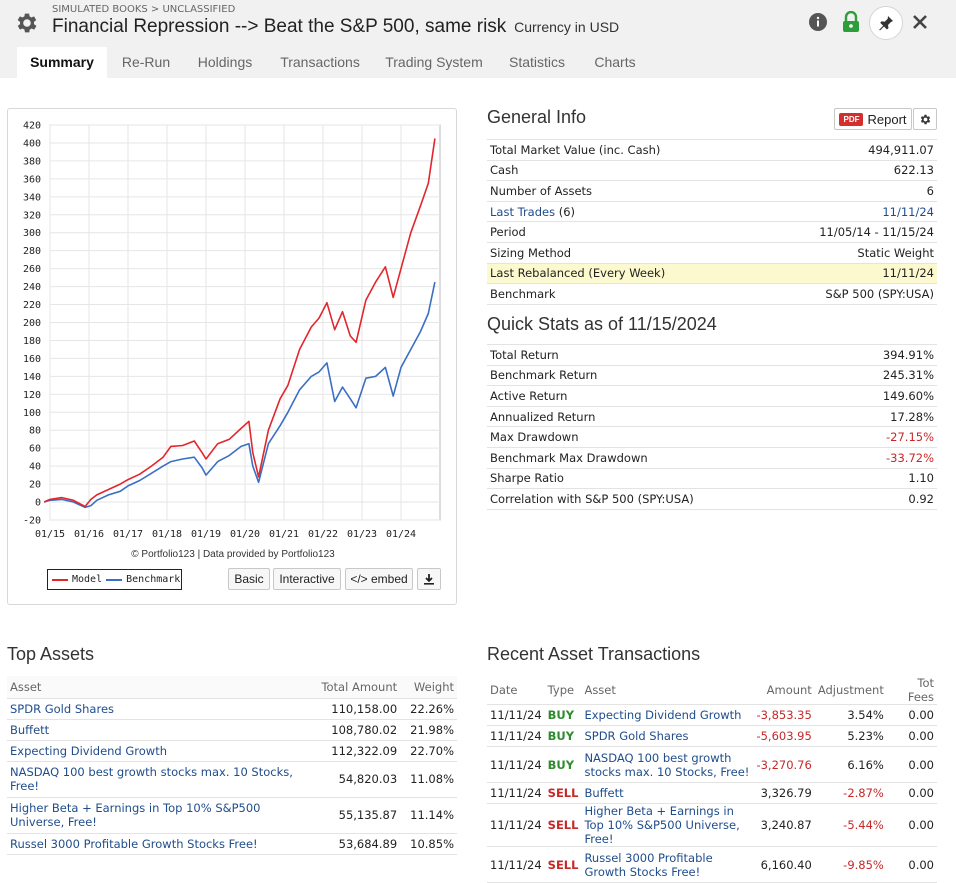  Describe the element at coordinates (523, 211) in the screenshot. I see `last-trades-link: Last Trades` at that location.